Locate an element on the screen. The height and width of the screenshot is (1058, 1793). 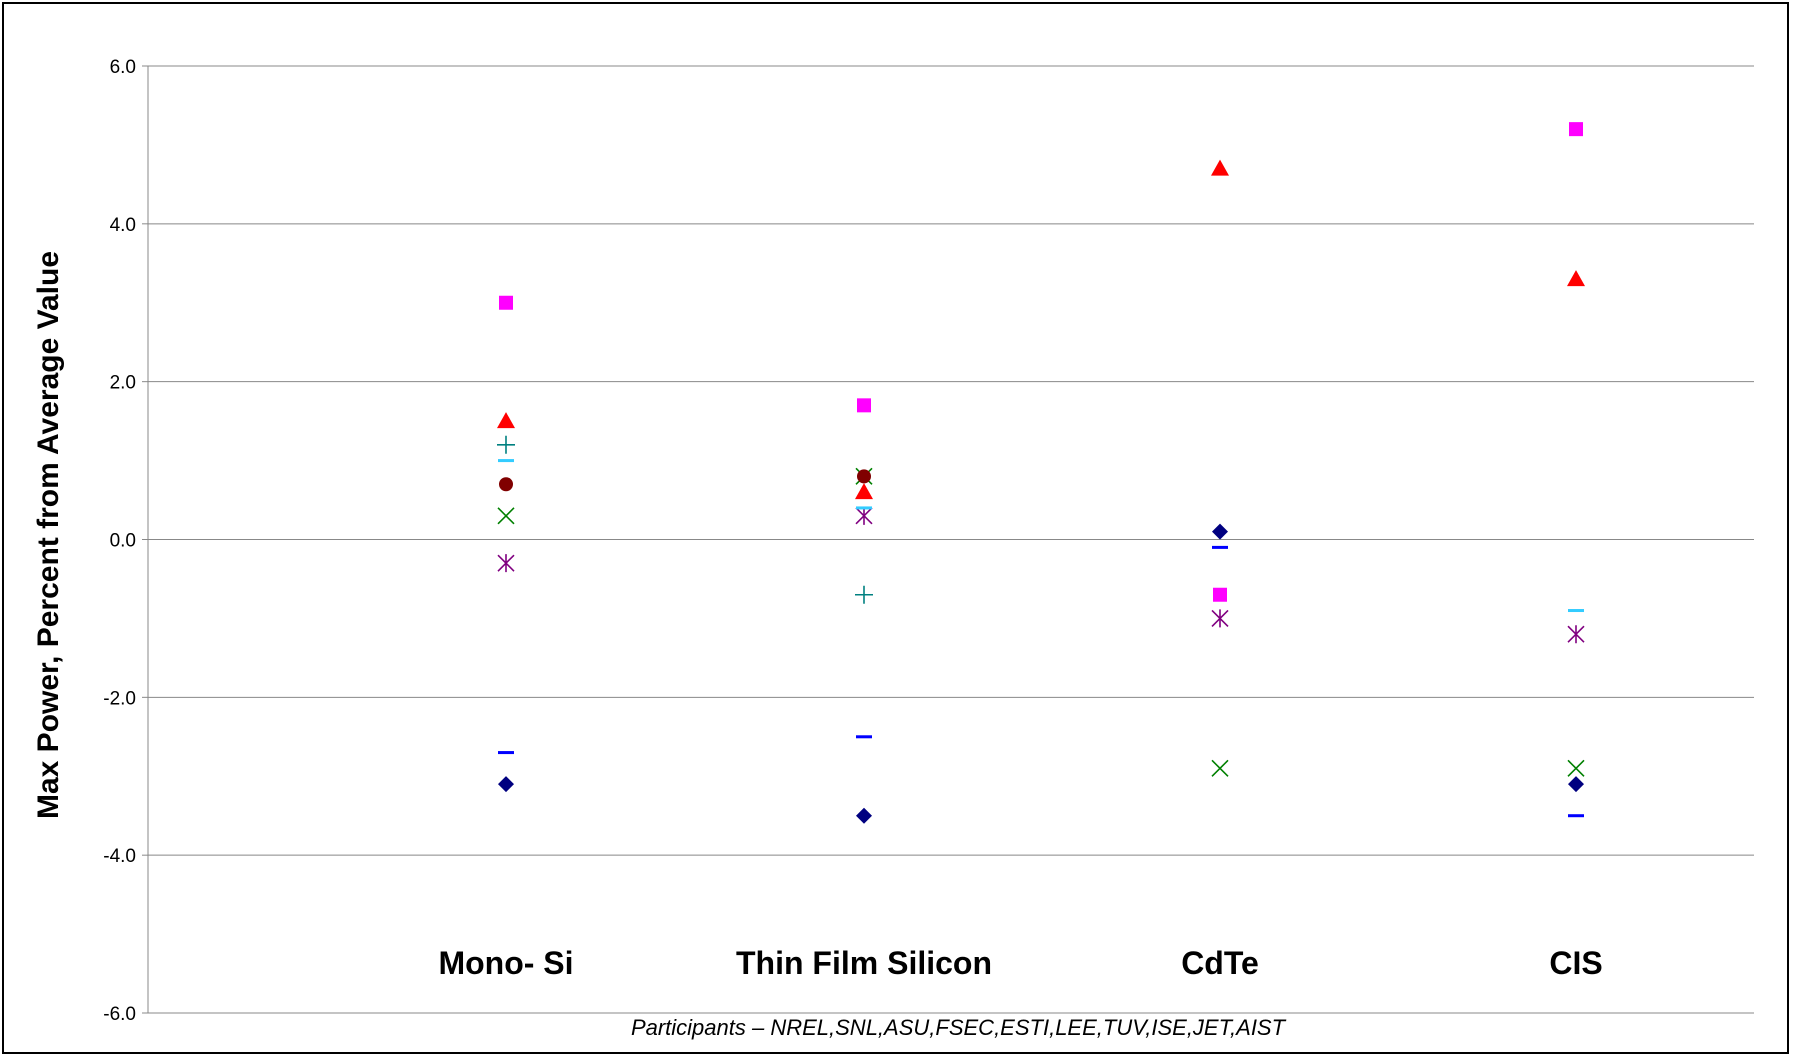
y-axis is located at coordinates (145, 539).